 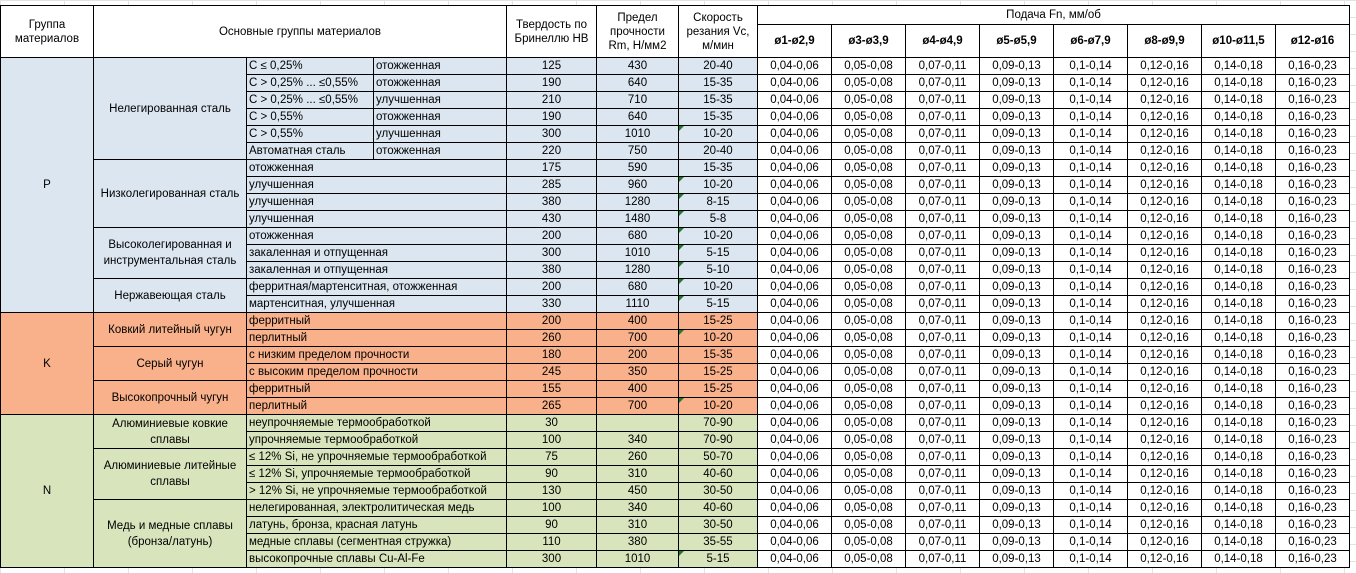 What do you see at coordinates (170, 108) in the screenshot?
I see `material-subgroup: Нелегированная сталь` at bounding box center [170, 108].